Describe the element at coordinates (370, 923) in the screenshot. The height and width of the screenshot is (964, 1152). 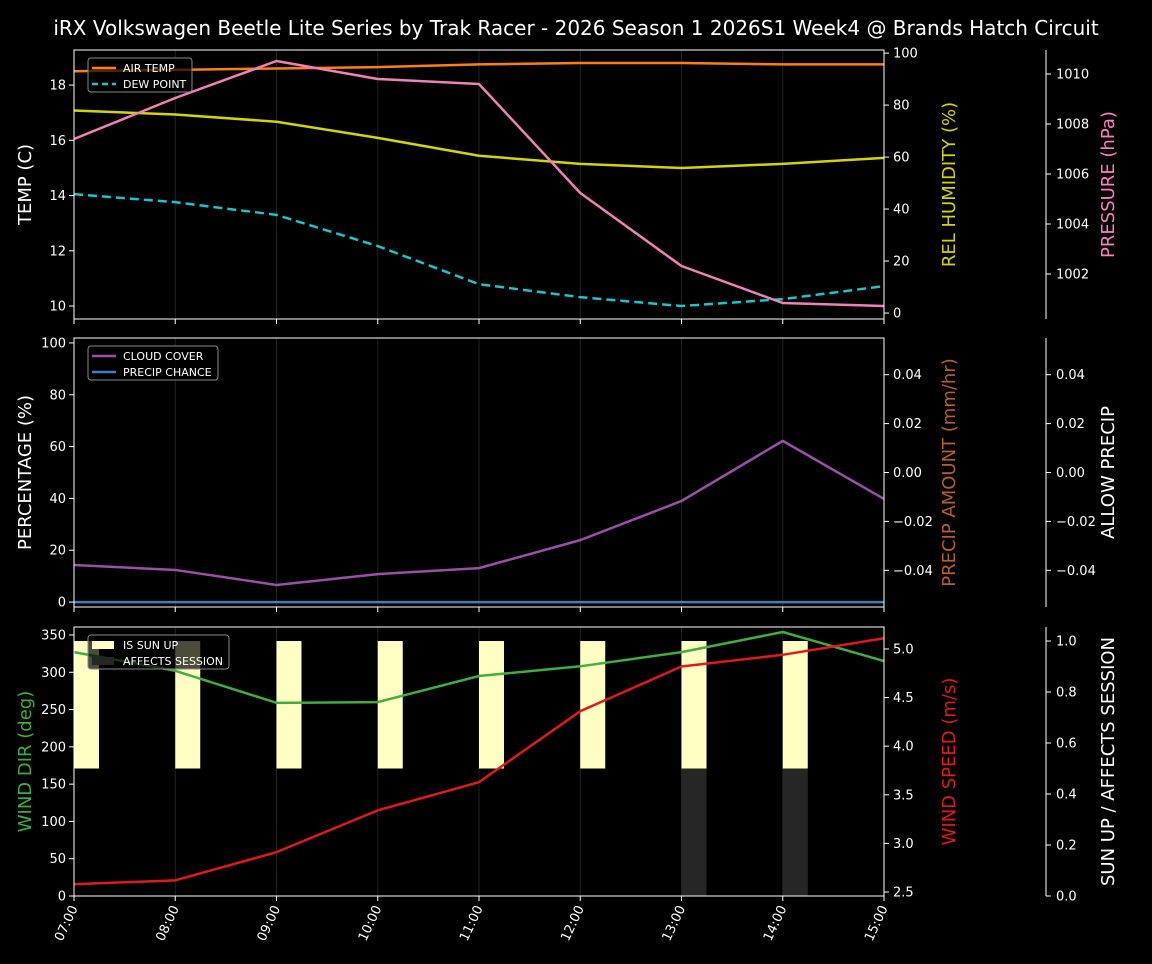
I see `x-tick-label: 10:00` at that location.